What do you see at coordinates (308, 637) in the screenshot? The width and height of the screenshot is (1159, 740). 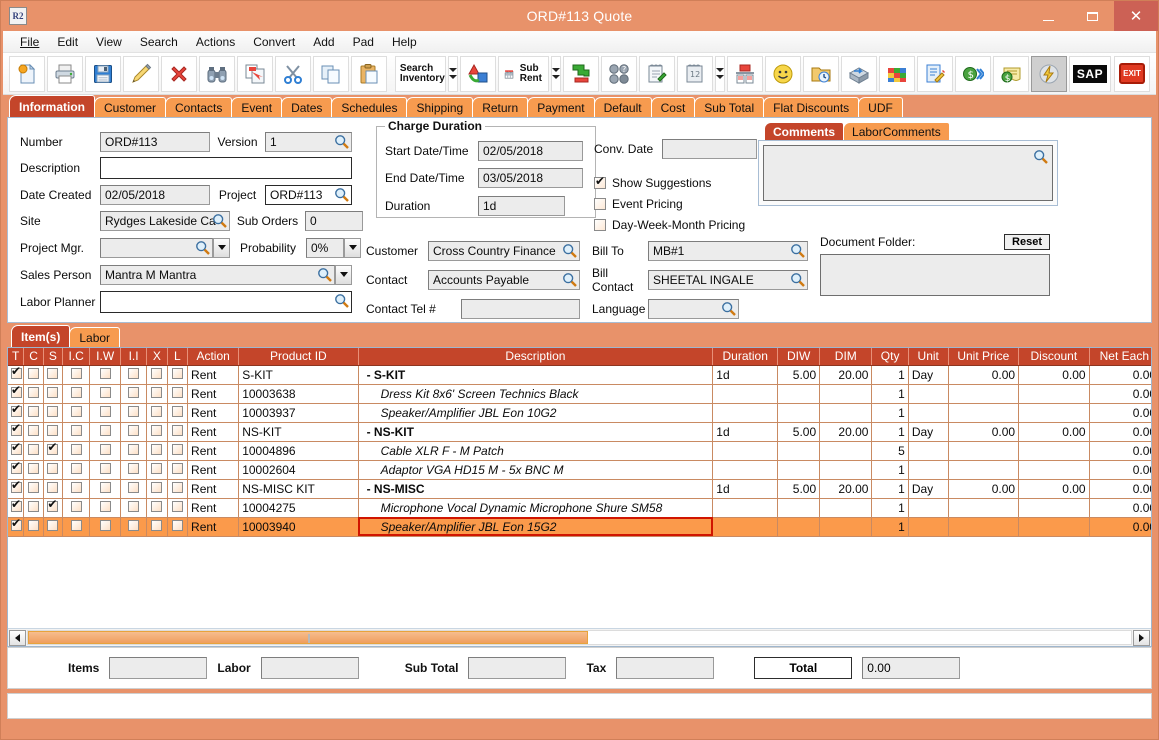 I see `scrollbar-thumb` at bounding box center [308, 637].